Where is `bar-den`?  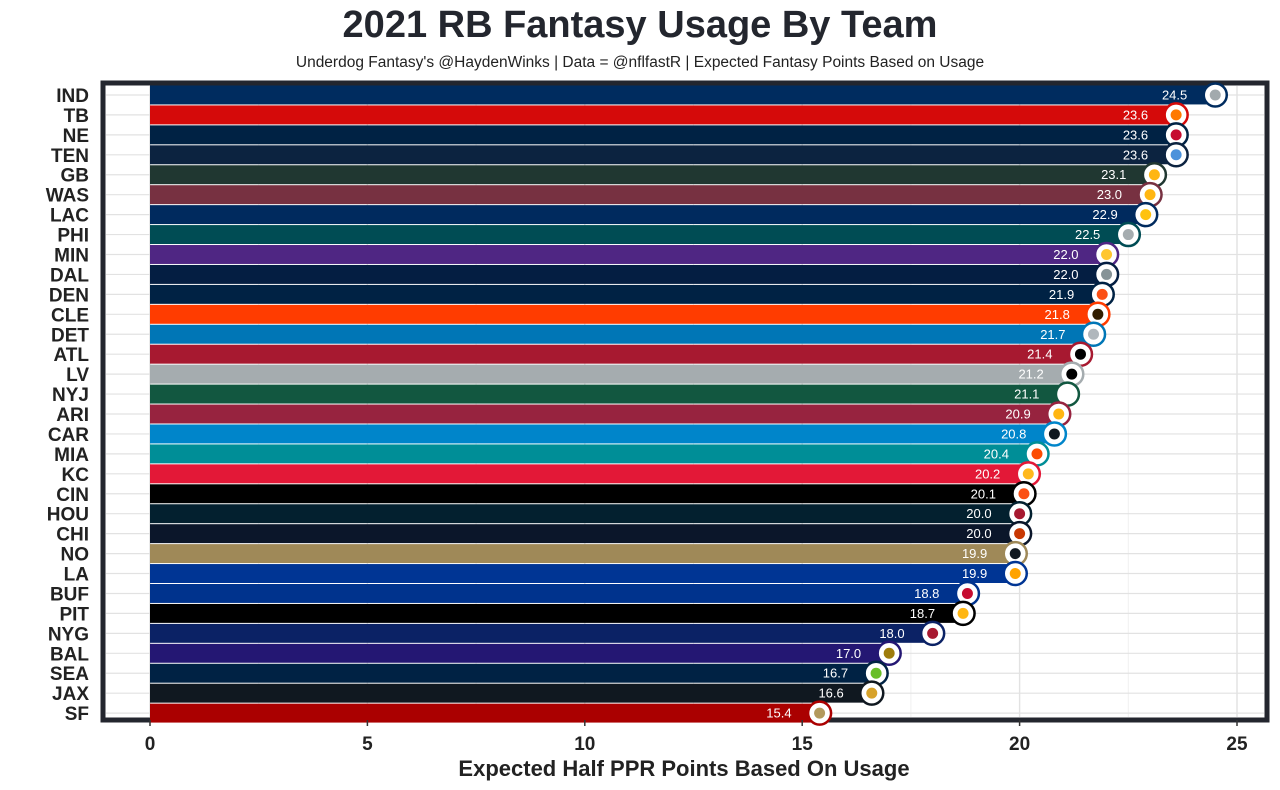 bar-den is located at coordinates (626, 294).